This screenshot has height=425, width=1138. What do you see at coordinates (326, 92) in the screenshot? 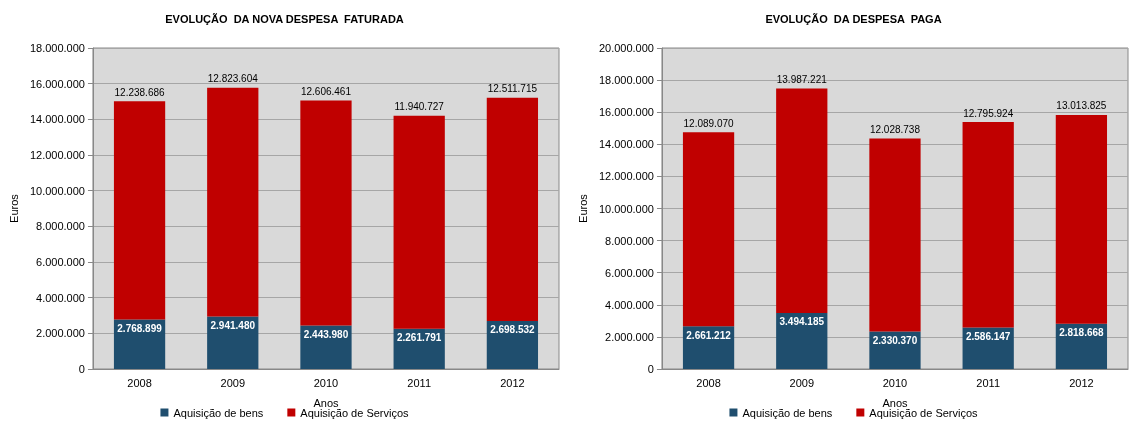
I see `data-label: 12.606.461` at bounding box center [326, 92].